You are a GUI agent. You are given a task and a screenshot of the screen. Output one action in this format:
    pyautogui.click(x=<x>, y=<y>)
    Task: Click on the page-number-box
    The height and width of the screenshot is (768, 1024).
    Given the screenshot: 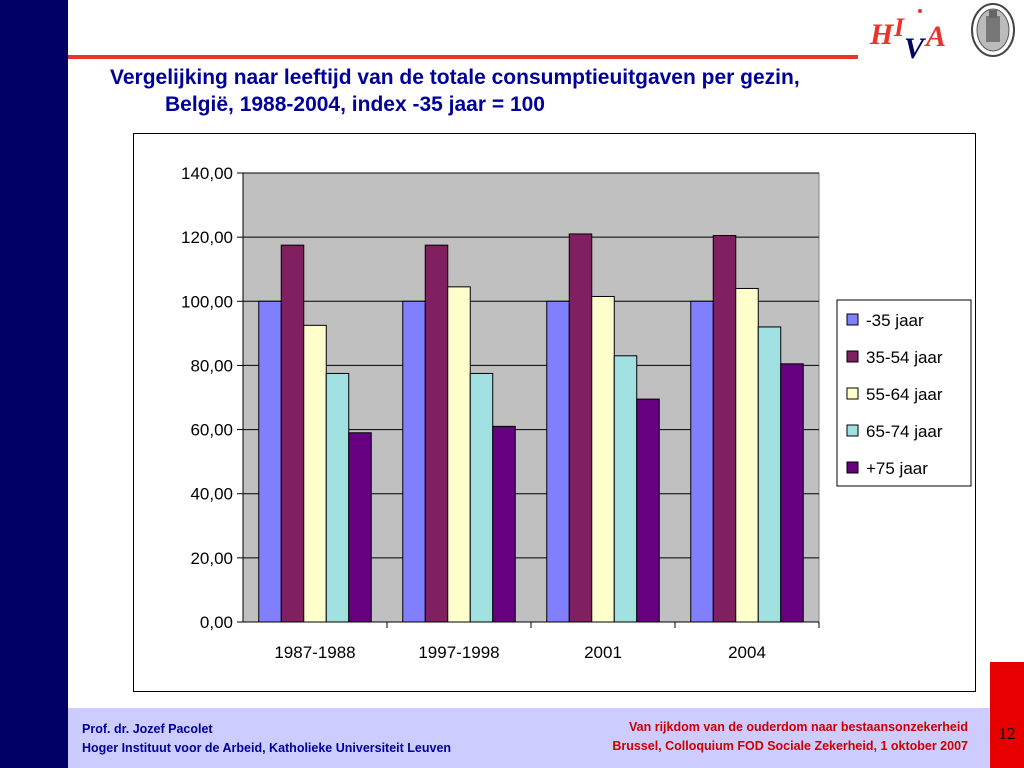 What is the action you would take?
    pyautogui.click(x=1007, y=715)
    